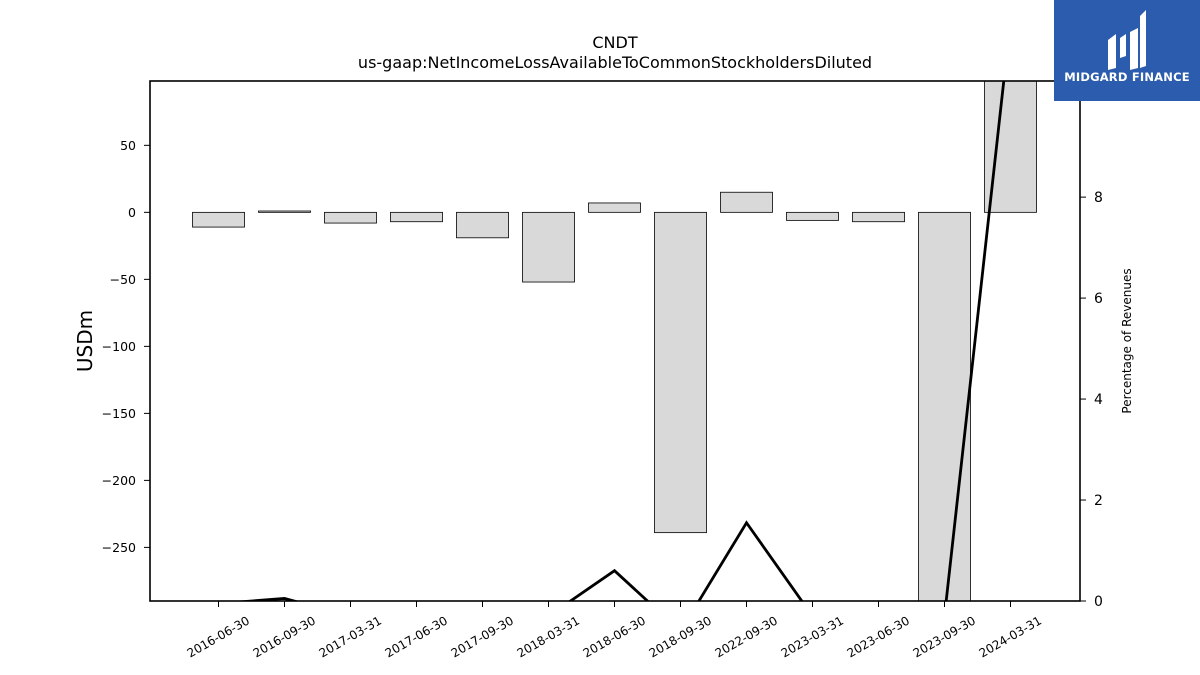 This screenshot has height=675, width=1200. I want to click on x-tick-label: 2018-06-30, so click(614, 636).